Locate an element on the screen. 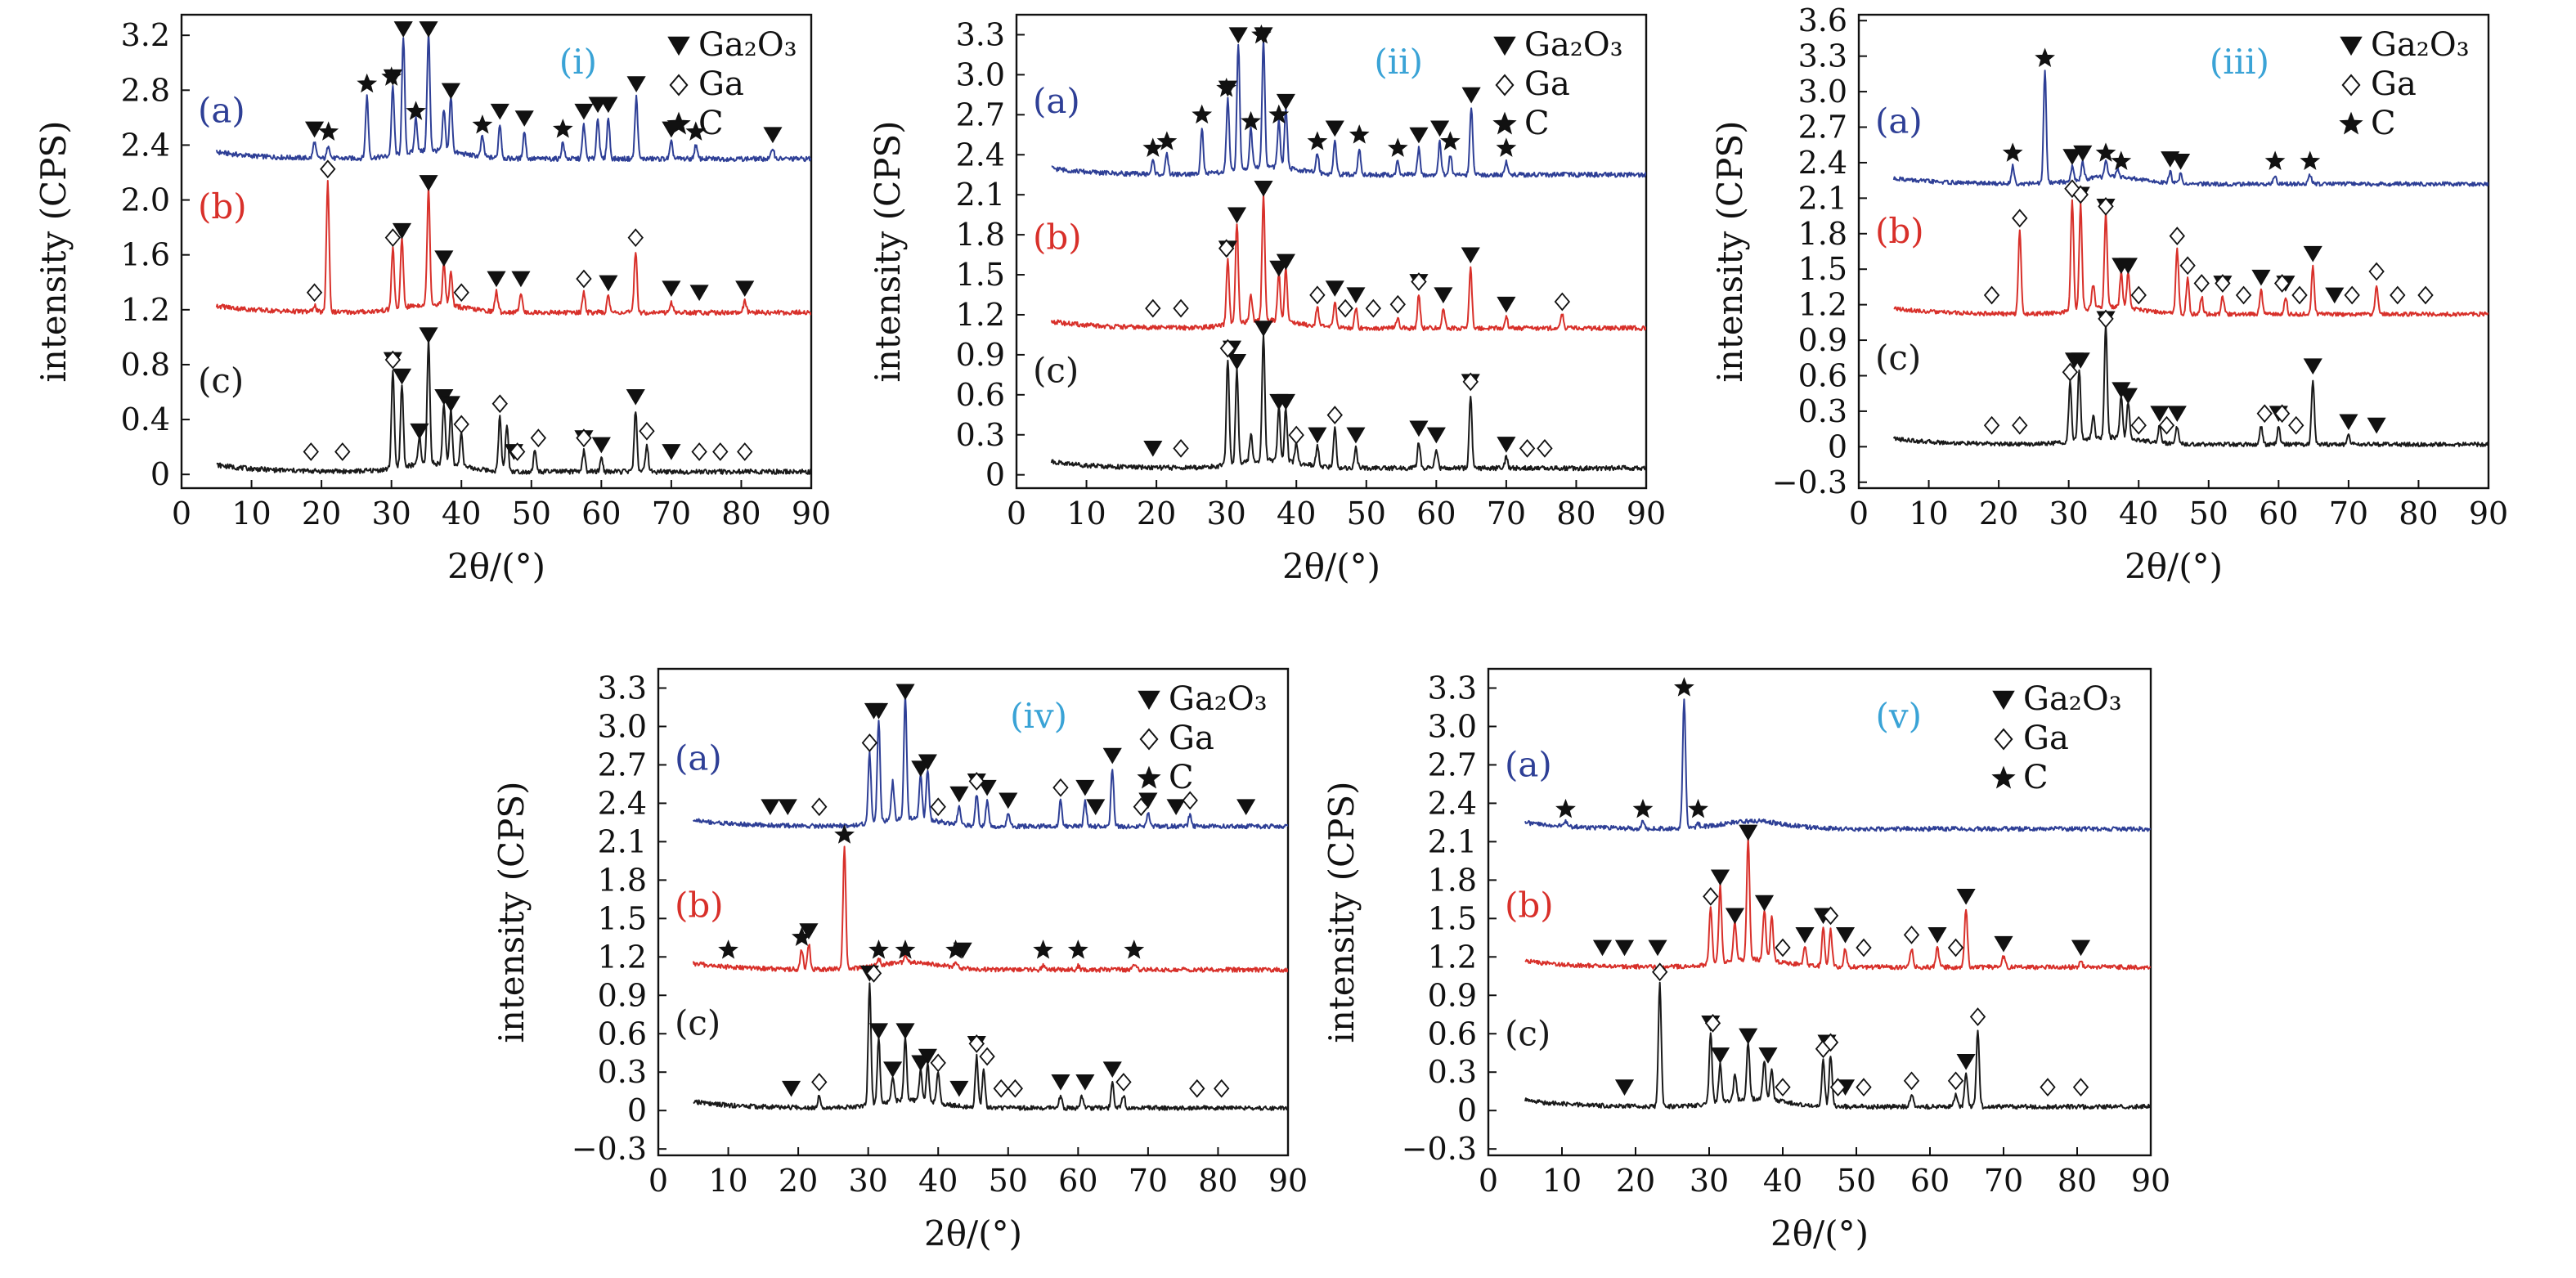  y-tick-label: 3.0 is located at coordinates (622, 726).